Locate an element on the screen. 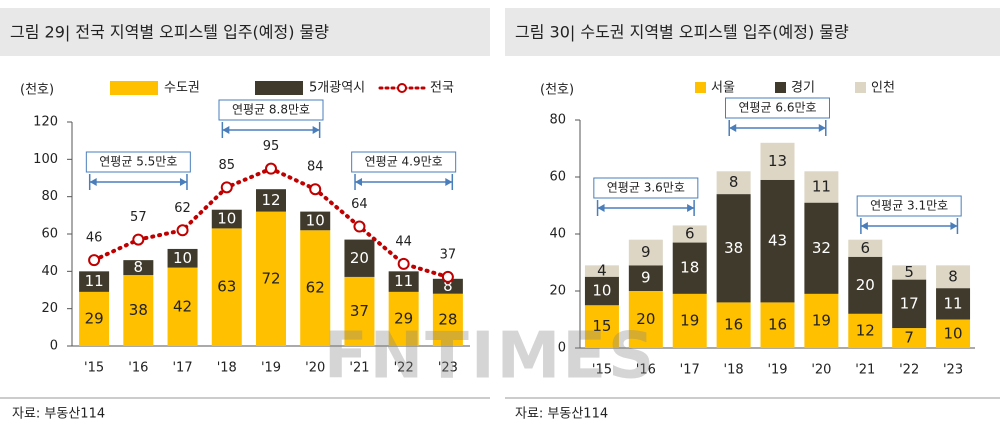 This screenshot has width=1000, height=434. x-tick-label: '17 is located at coordinates (690, 370).